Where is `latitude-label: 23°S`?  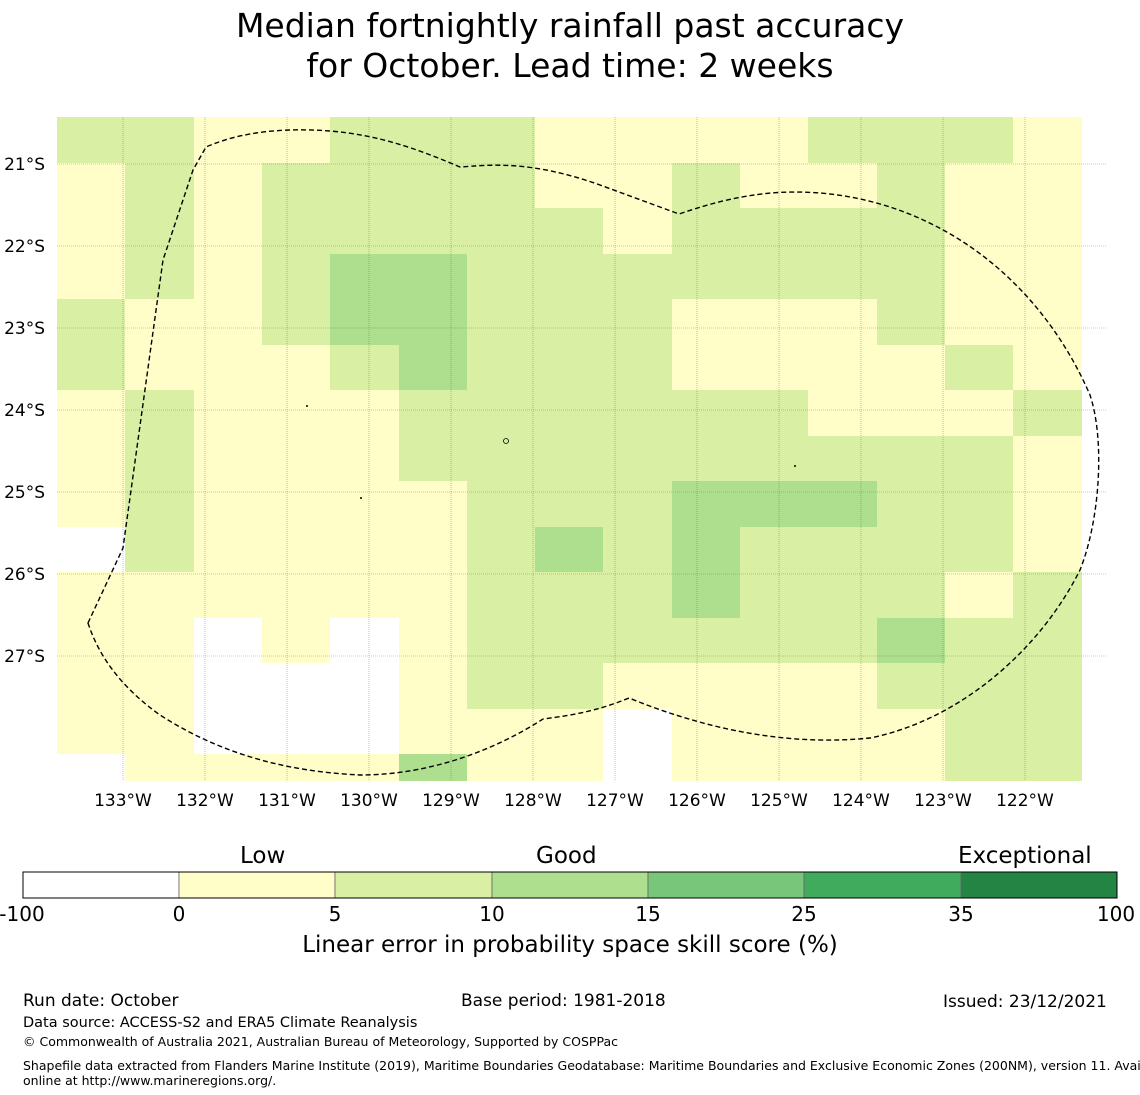
latitude-label: 23°S is located at coordinates (24, 329).